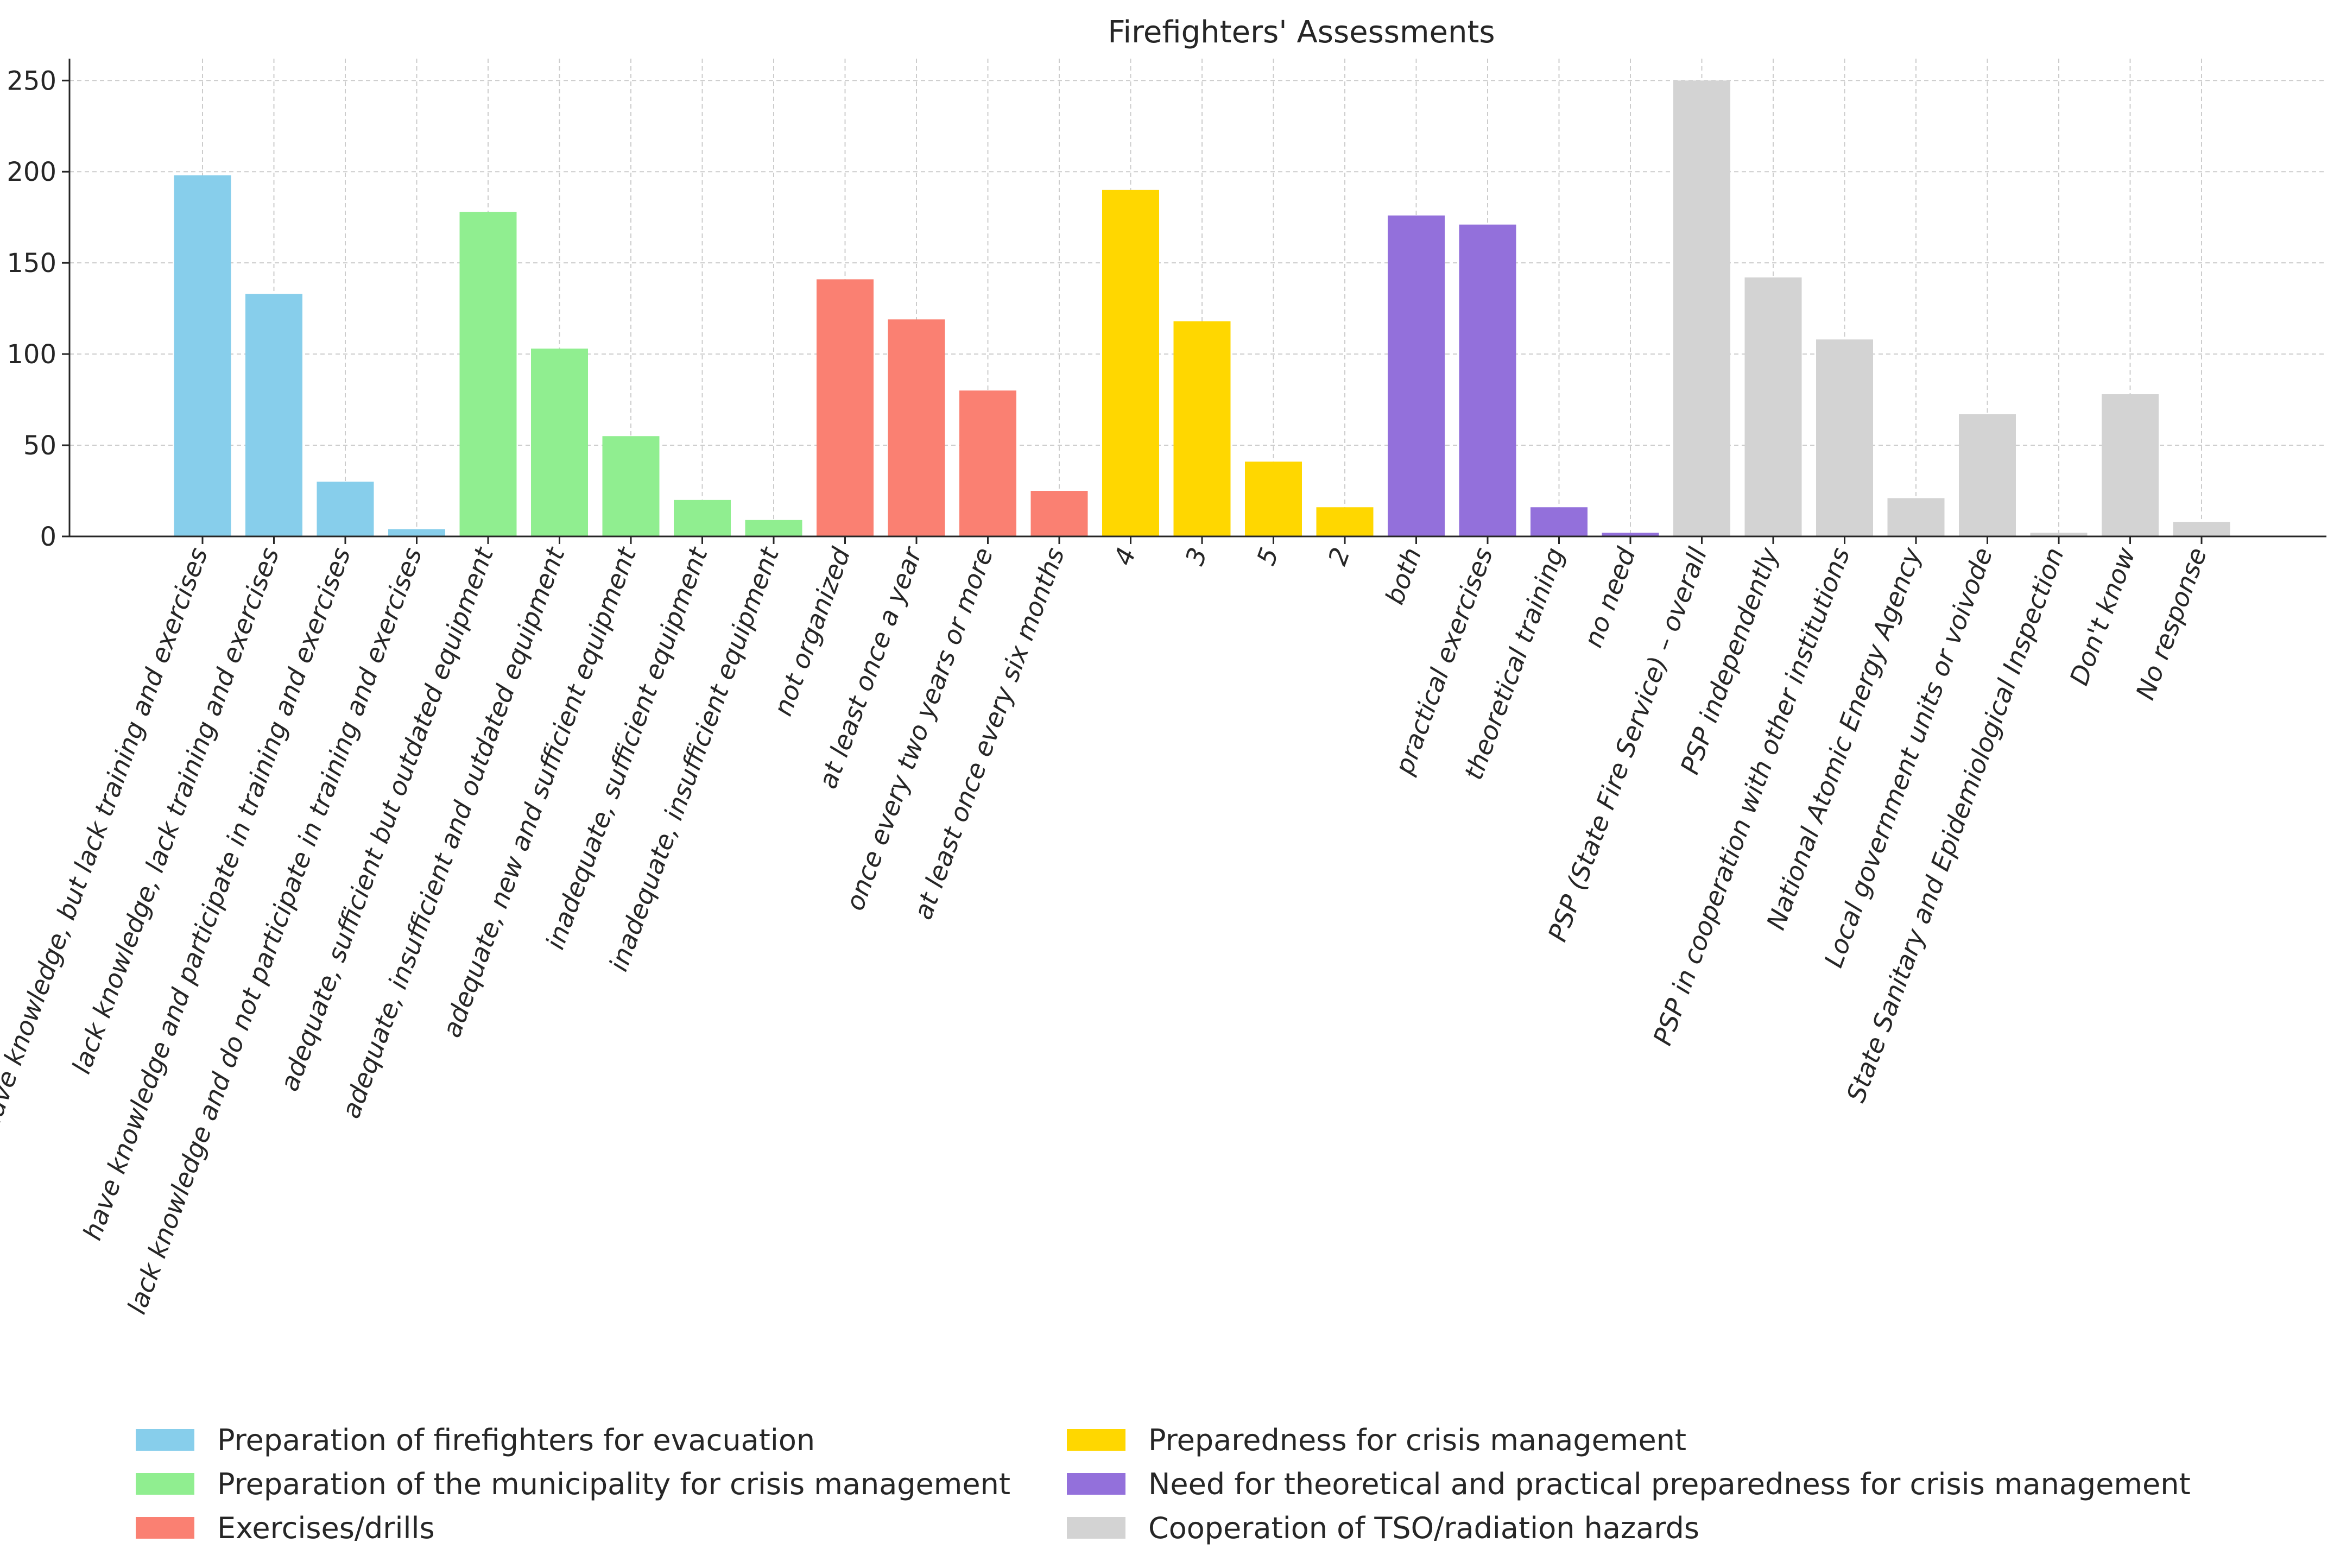 The image size is (2340, 1568). What do you see at coordinates (1417, 1440) in the screenshot?
I see `legend-label: Preparedness for crisis management` at bounding box center [1417, 1440].